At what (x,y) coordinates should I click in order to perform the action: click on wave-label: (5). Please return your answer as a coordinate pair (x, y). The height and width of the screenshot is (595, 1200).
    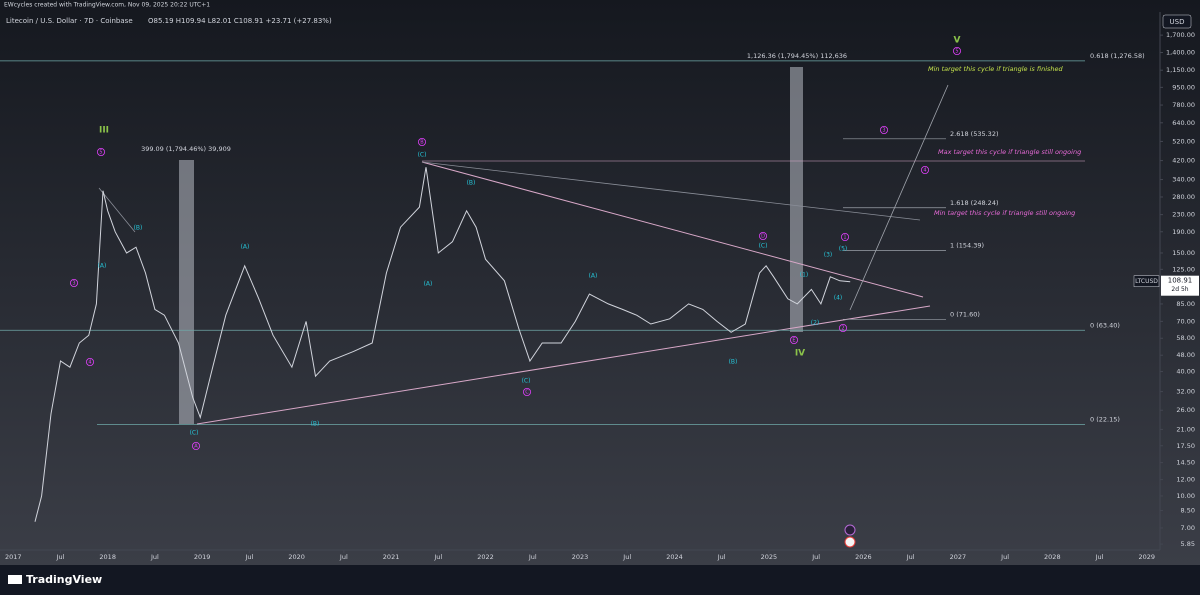
    Looking at the image, I should click on (843, 249).